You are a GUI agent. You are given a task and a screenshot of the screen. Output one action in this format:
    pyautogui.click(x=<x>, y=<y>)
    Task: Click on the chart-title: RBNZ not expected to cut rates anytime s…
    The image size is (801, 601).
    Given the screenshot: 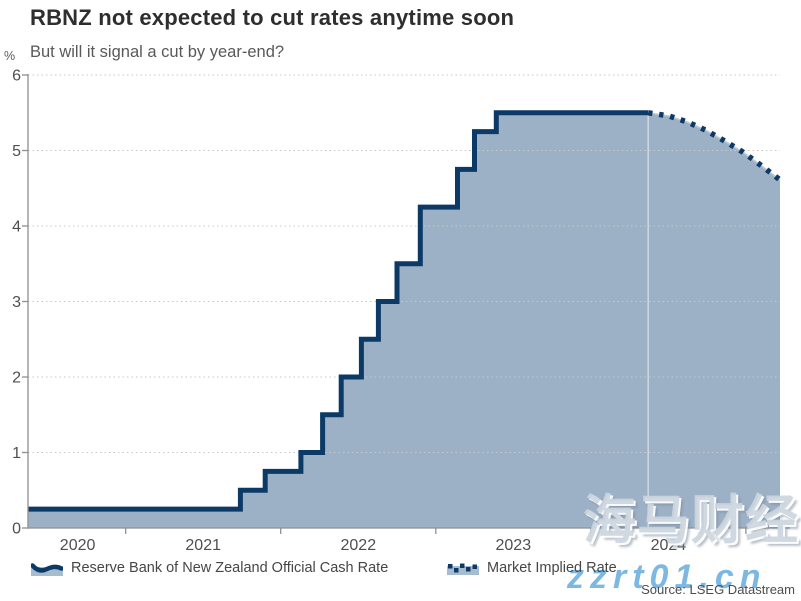 What is the action you would take?
    pyautogui.click(x=272, y=17)
    